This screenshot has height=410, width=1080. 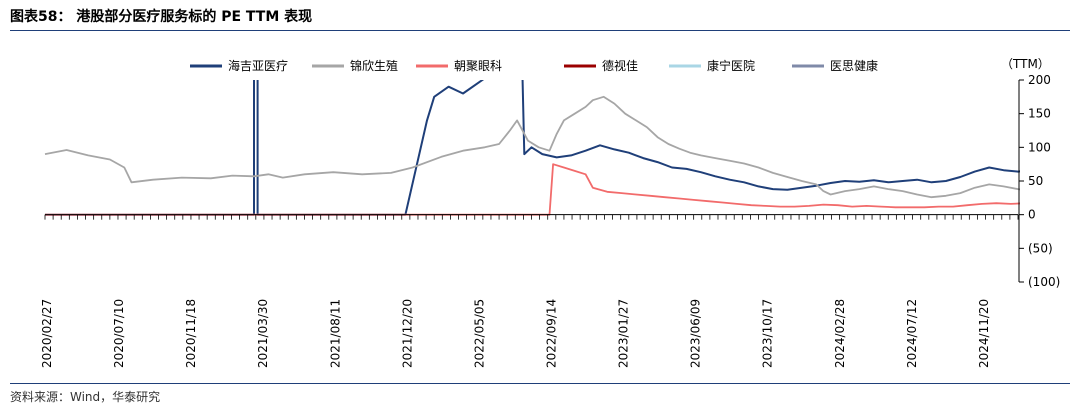 I want to click on x-tick-label: 2021/12/20, so click(x=407, y=333).